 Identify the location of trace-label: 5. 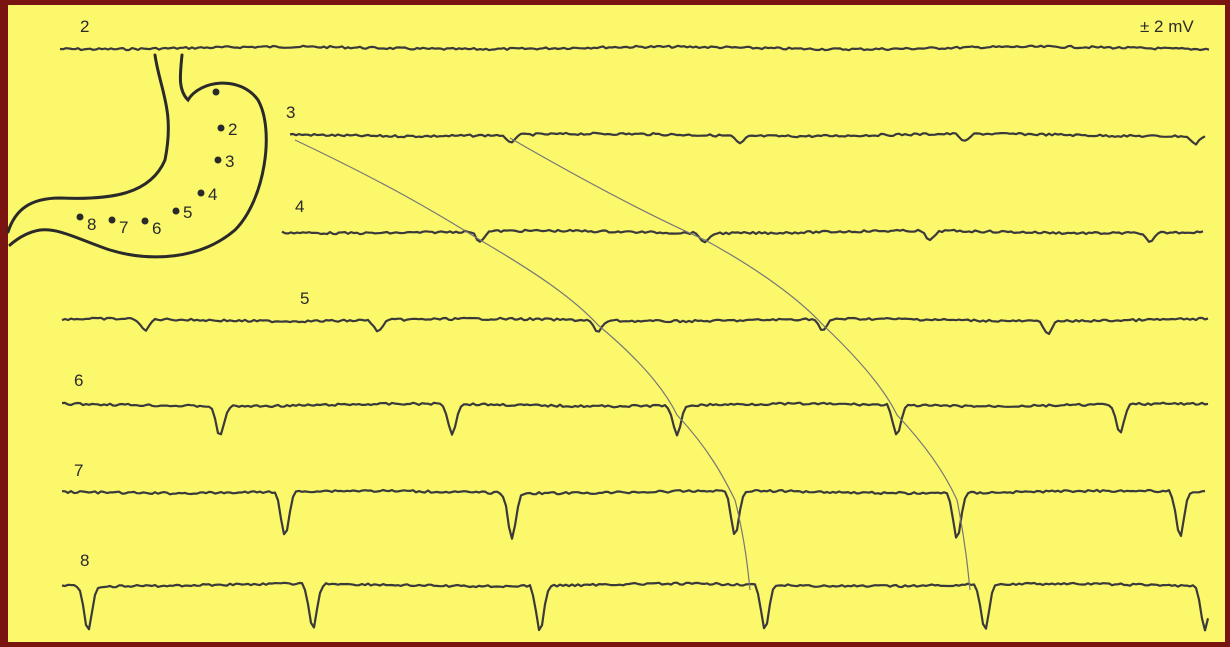
(304, 298).